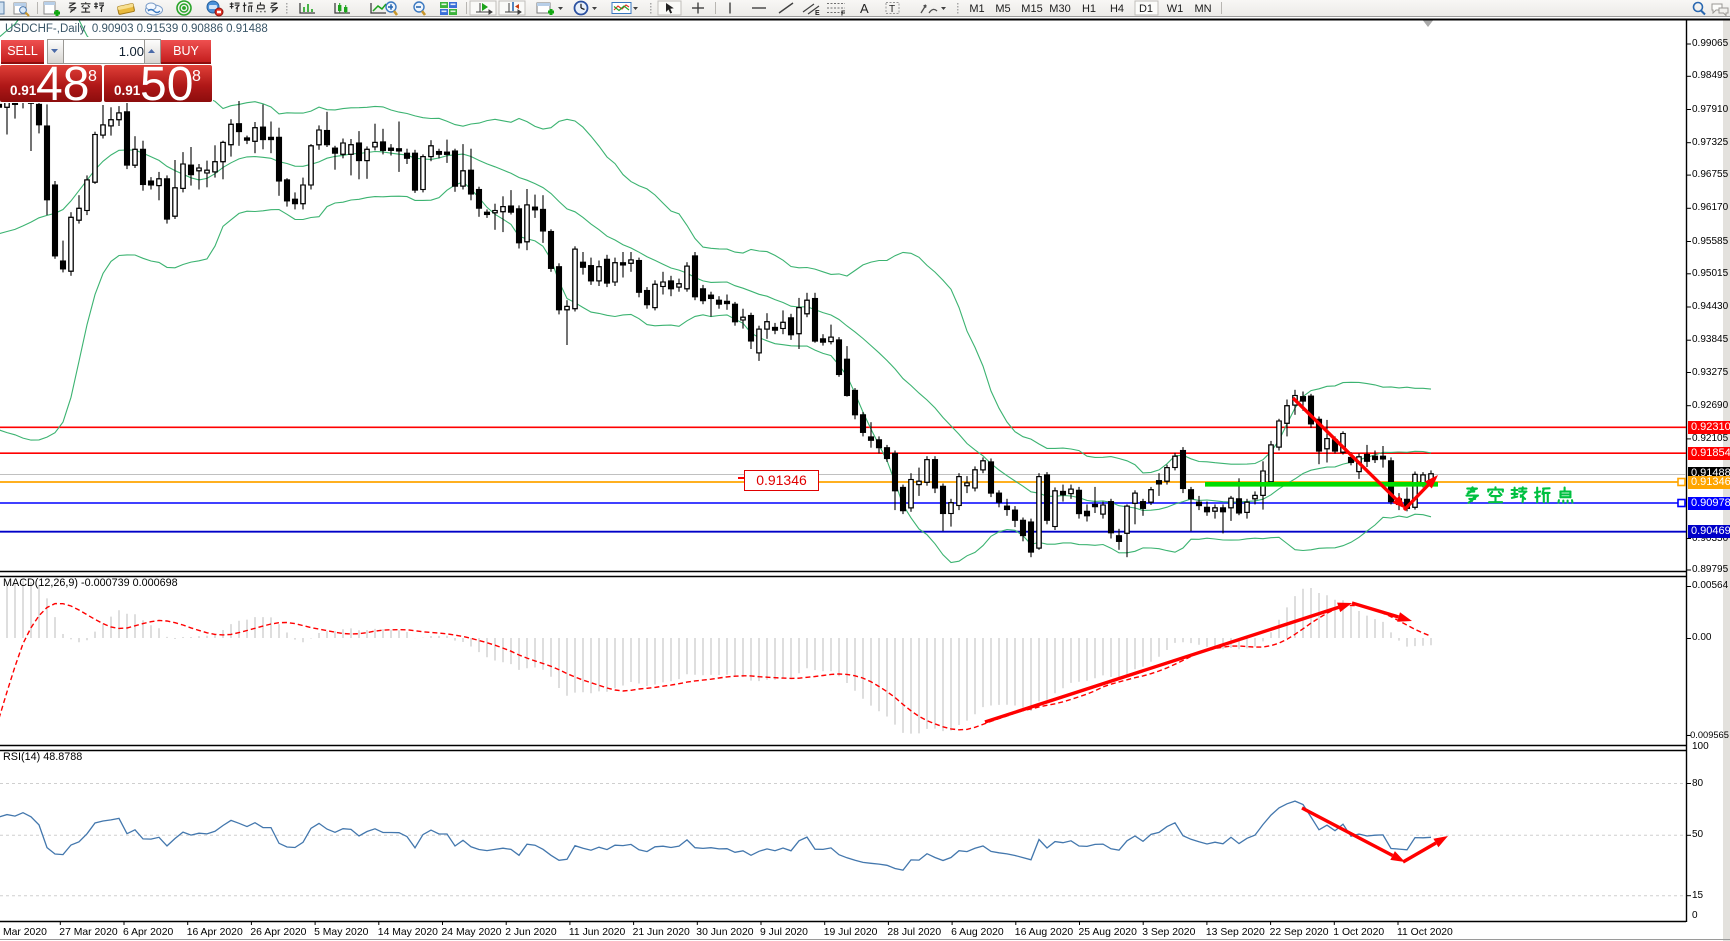  I want to click on svg-text: M5, so click(1002, 9).